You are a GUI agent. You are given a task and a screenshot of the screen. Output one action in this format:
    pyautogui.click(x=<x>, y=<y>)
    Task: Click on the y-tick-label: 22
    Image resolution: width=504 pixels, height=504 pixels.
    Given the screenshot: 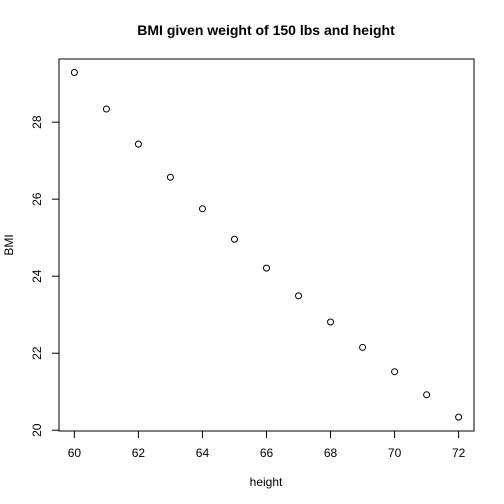 What is the action you would take?
    pyautogui.click(x=37, y=353)
    